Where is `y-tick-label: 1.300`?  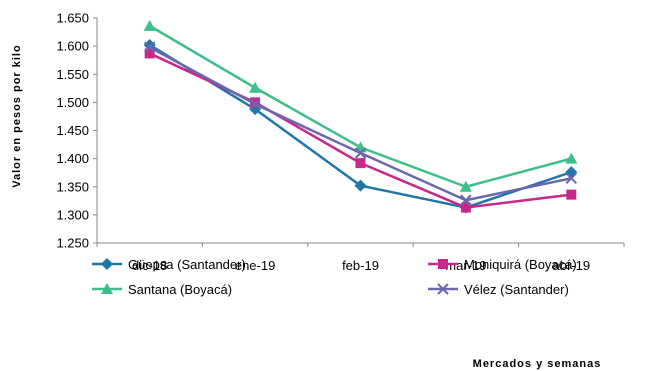
y-tick-label: 1.300 is located at coordinates (72, 214).